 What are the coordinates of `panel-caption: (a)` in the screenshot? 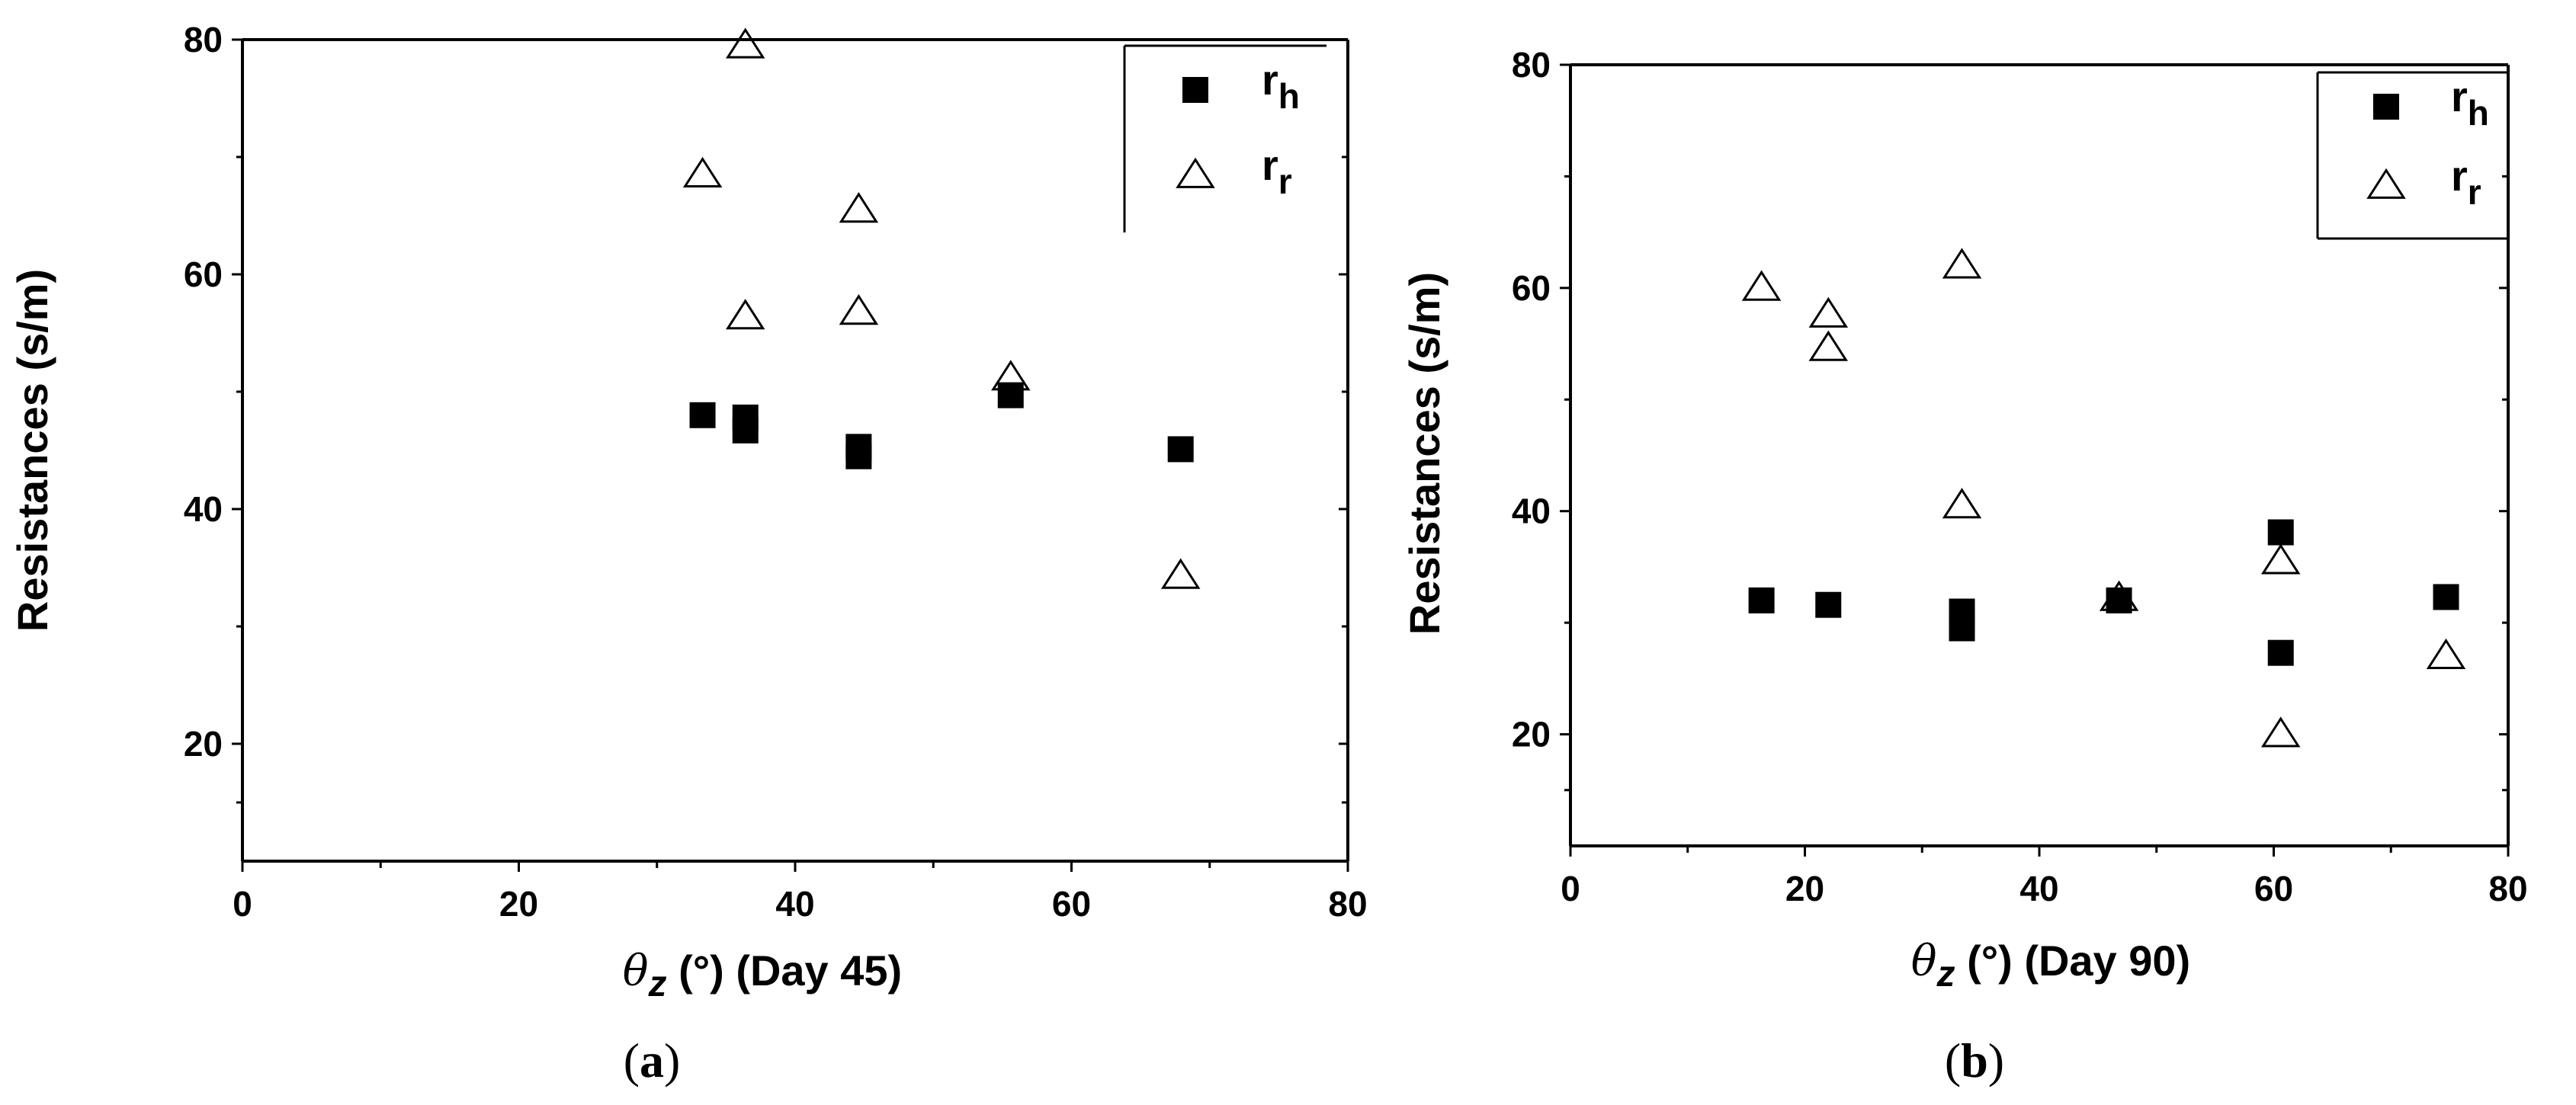 It's located at (652, 1060).